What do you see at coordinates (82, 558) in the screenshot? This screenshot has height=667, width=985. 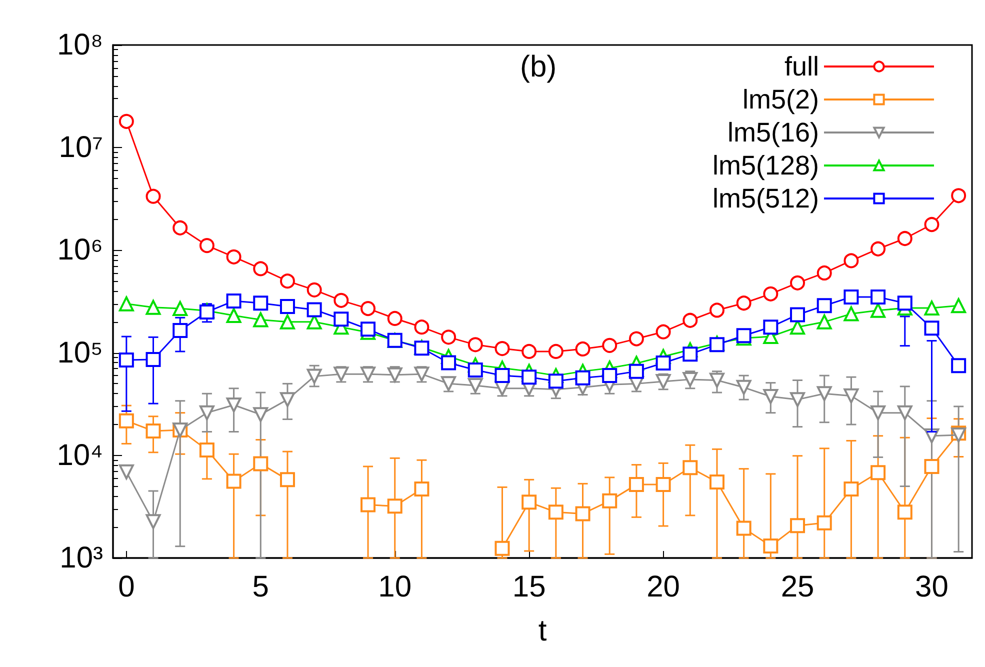 I see `y-tick-label: 10³` at bounding box center [82, 558].